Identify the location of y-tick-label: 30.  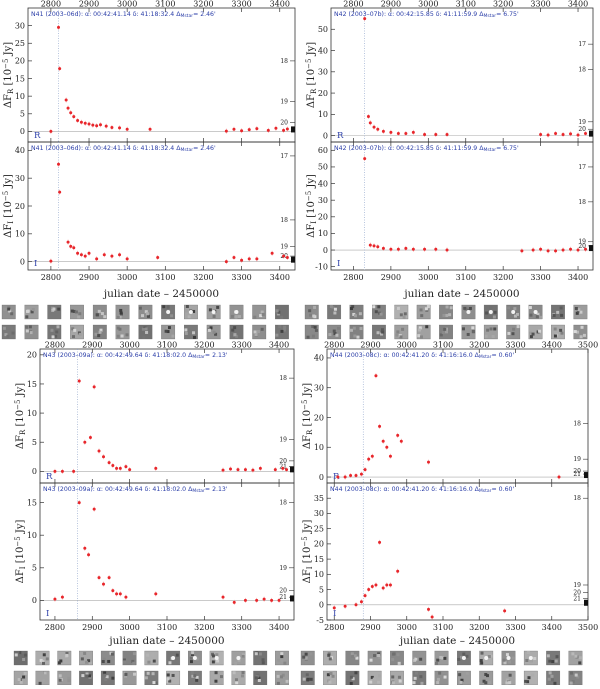
(319, 388).